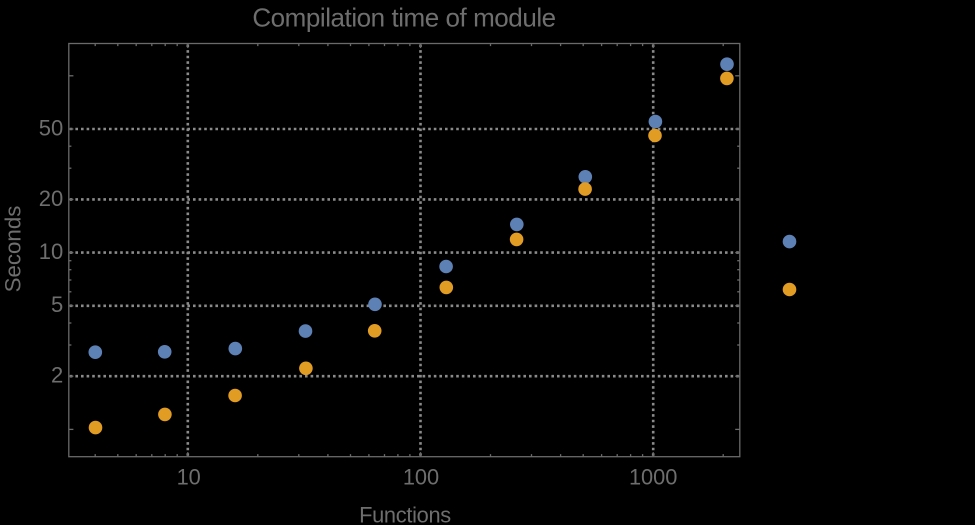  Describe the element at coordinates (421, 476) in the screenshot. I see `svg-text: 100` at that location.